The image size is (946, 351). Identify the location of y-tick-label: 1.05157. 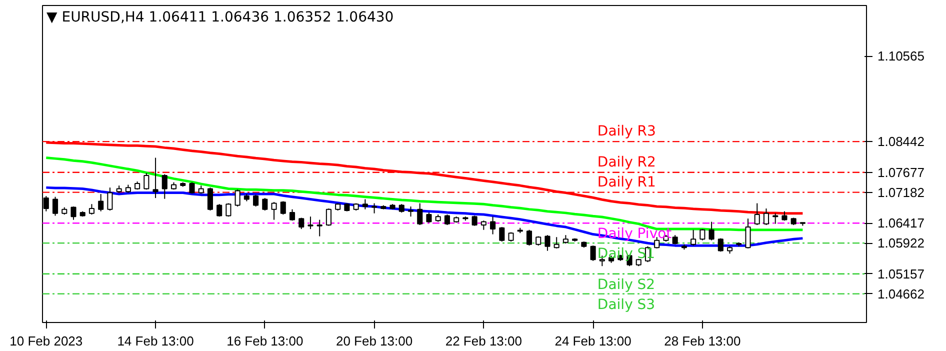
(901, 274).